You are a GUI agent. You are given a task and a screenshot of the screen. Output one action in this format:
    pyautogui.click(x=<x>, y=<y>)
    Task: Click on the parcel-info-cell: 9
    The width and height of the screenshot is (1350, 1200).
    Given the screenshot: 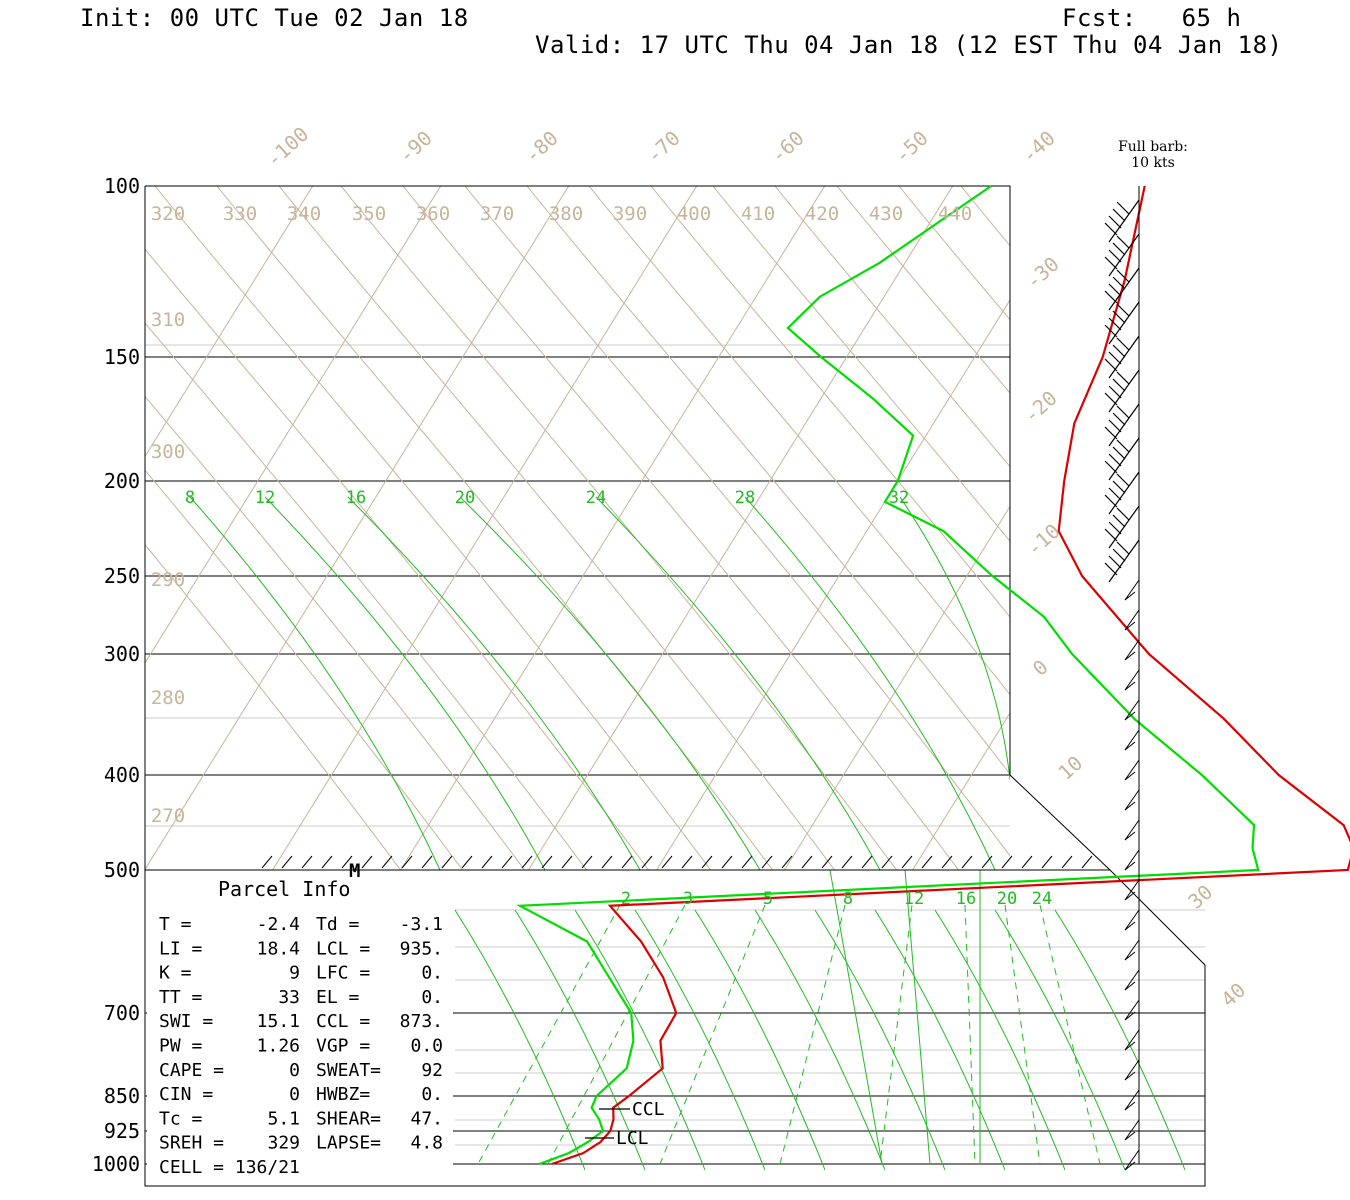 What is the action you would take?
    pyautogui.click(x=294, y=973)
    